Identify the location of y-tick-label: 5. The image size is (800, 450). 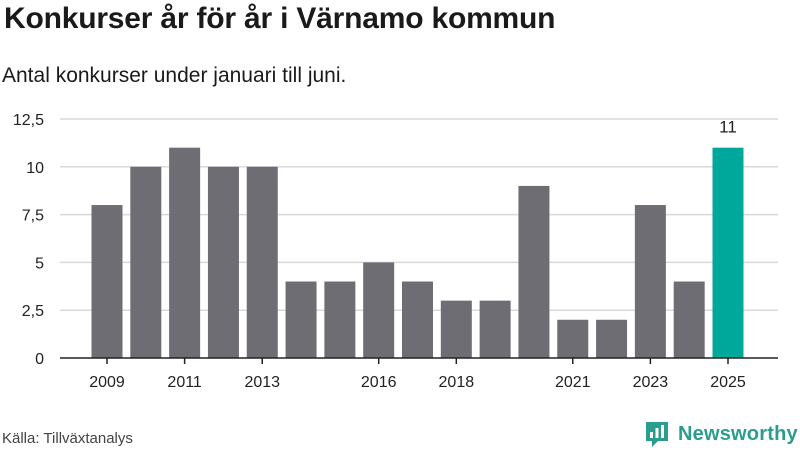
(39, 263).